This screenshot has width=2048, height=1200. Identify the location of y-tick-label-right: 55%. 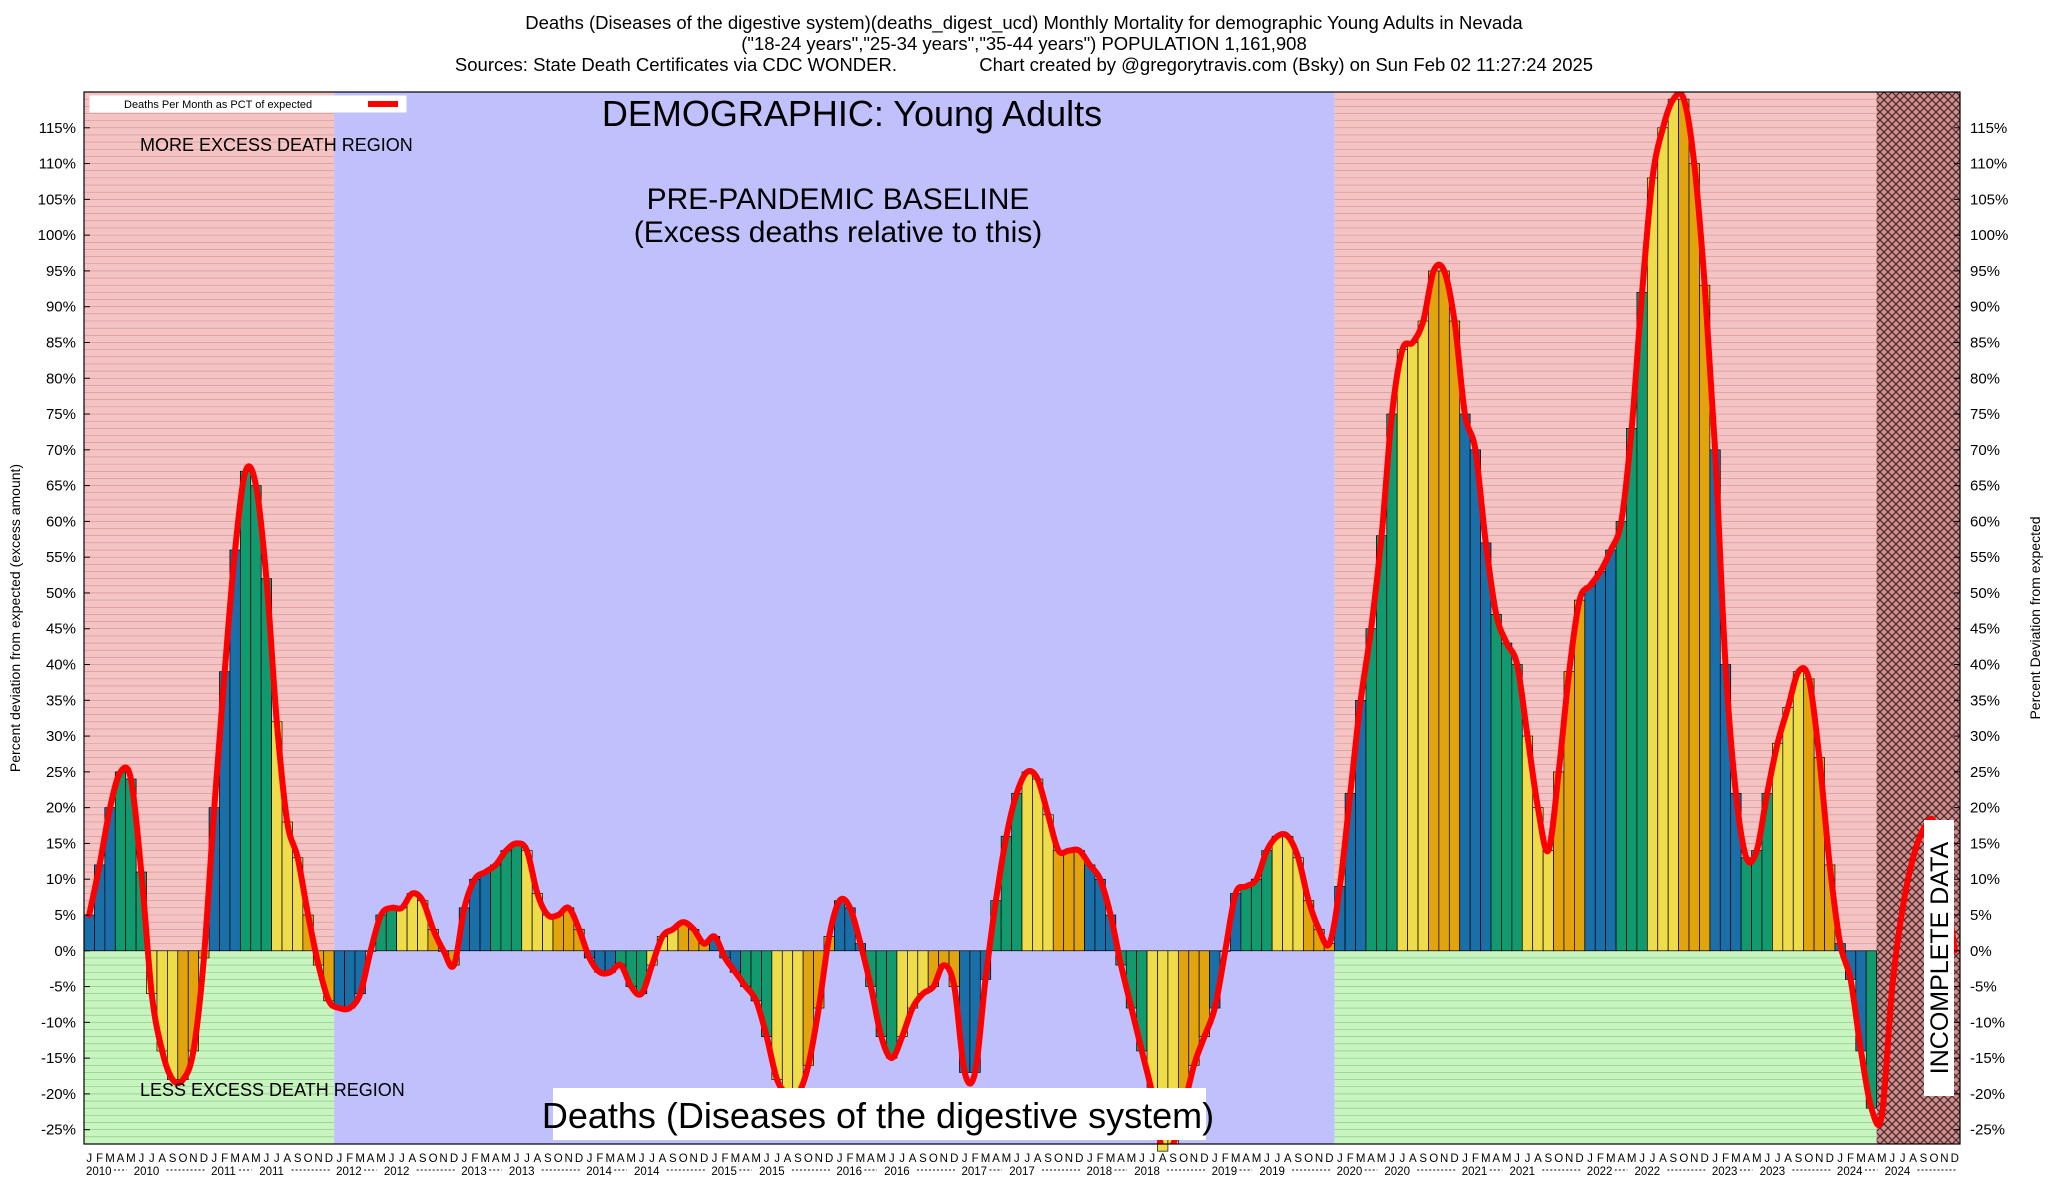
(1985, 557).